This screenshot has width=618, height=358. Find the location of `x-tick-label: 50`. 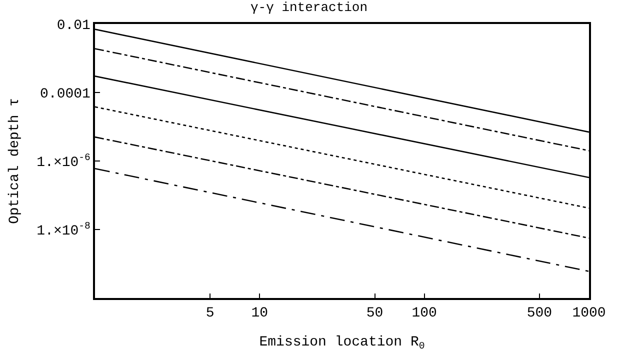

x-tick-label: 50 is located at coordinates (375, 314).